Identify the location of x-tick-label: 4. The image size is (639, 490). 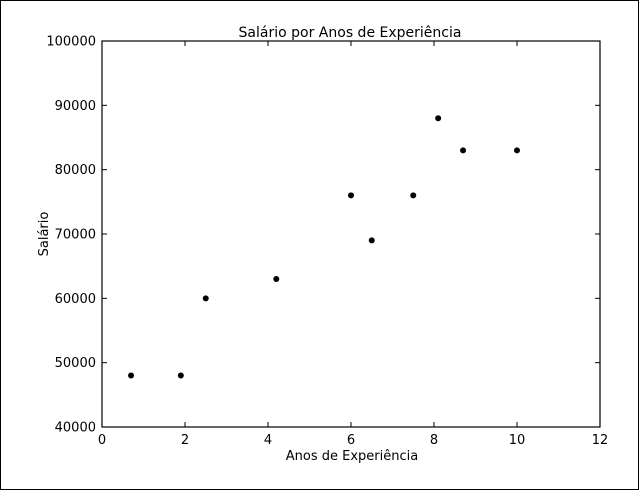
(268, 440).